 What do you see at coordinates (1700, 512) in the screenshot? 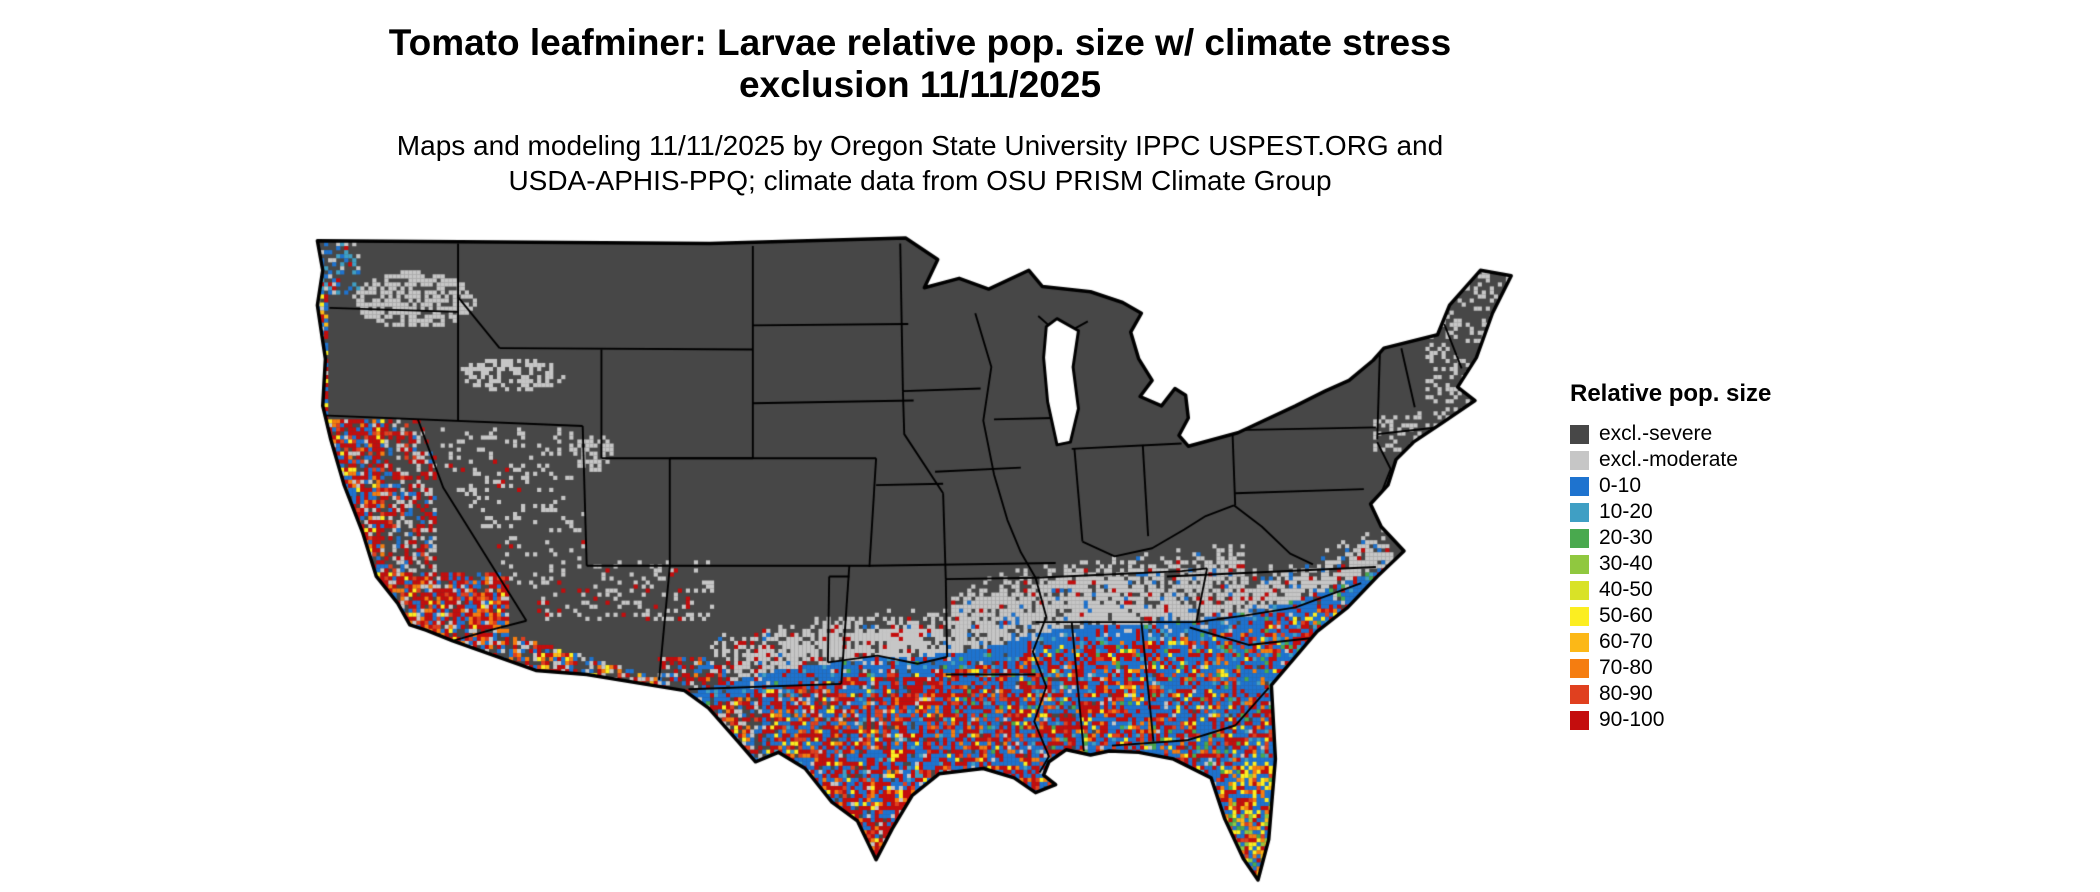
I see `legend-item: 10-20` at bounding box center [1700, 512].